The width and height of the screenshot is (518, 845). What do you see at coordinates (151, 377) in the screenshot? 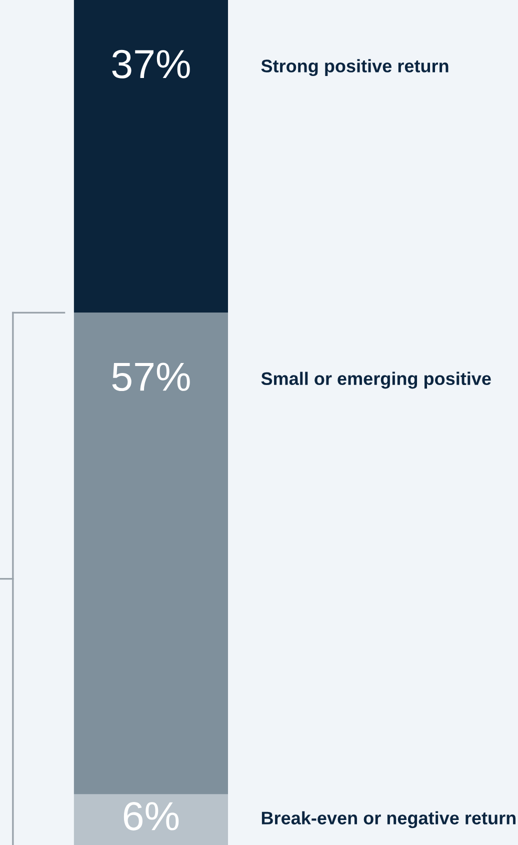
I see `data-label: 57%` at bounding box center [151, 377].